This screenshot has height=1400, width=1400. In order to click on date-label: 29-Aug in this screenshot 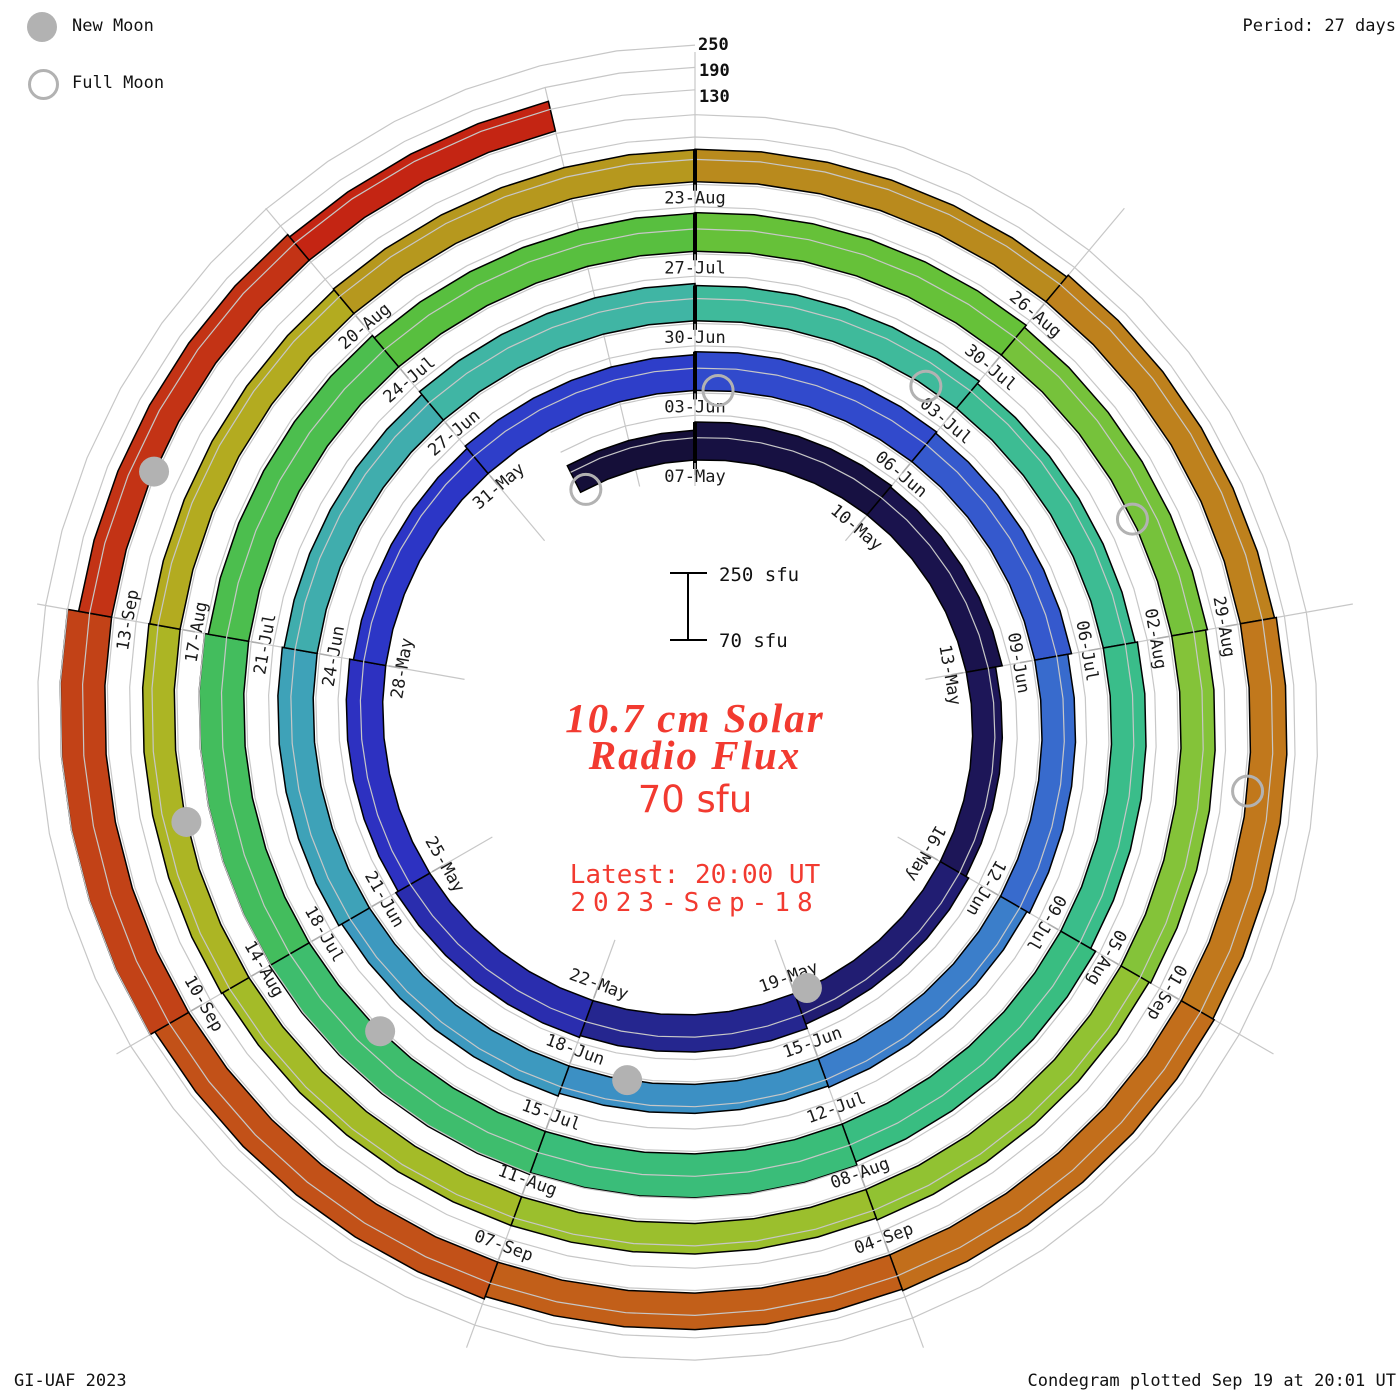, I will do `click(1223, 627)`.